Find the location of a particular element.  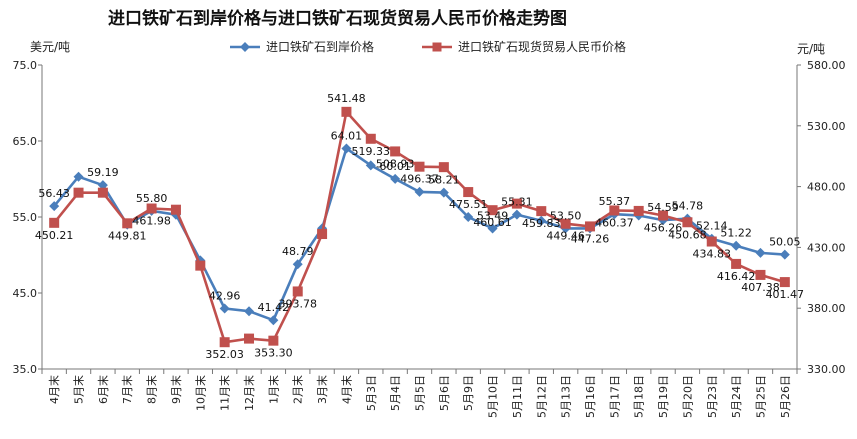

left-tick-label: 55.0 is located at coordinates (25, 217).